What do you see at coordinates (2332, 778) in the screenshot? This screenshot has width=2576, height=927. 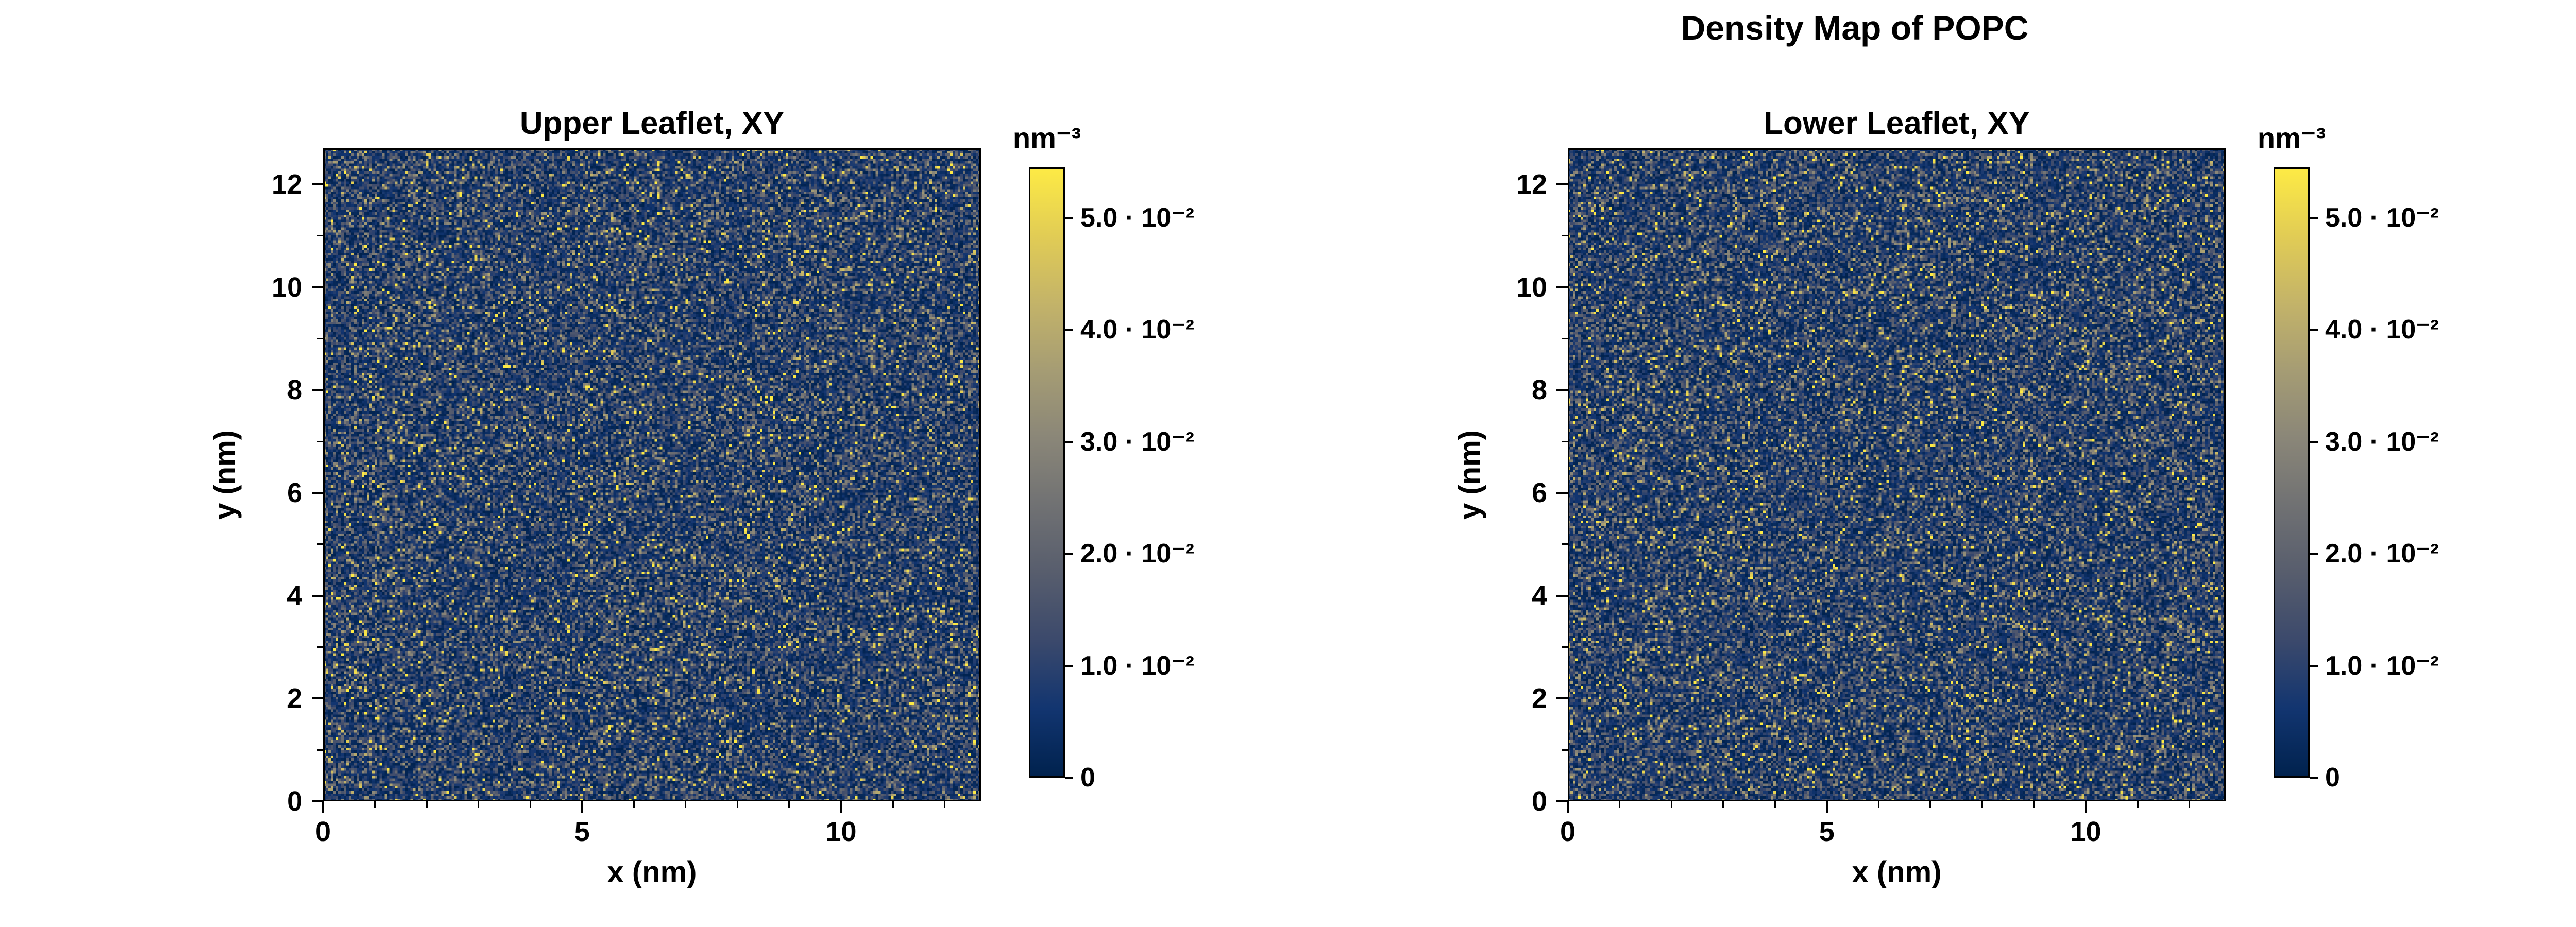 I see `colorbar-tick-label: 0` at bounding box center [2332, 778].